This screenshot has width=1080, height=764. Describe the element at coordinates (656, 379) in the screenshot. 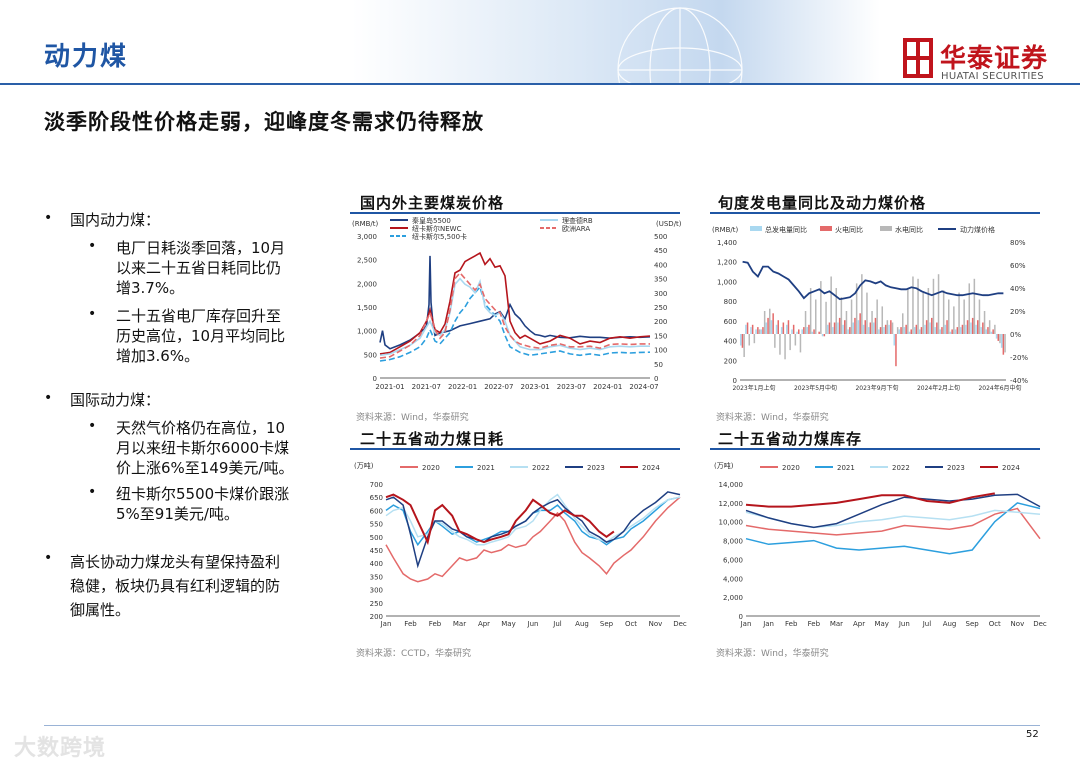

I see `y-tick-label-right: 0` at that location.